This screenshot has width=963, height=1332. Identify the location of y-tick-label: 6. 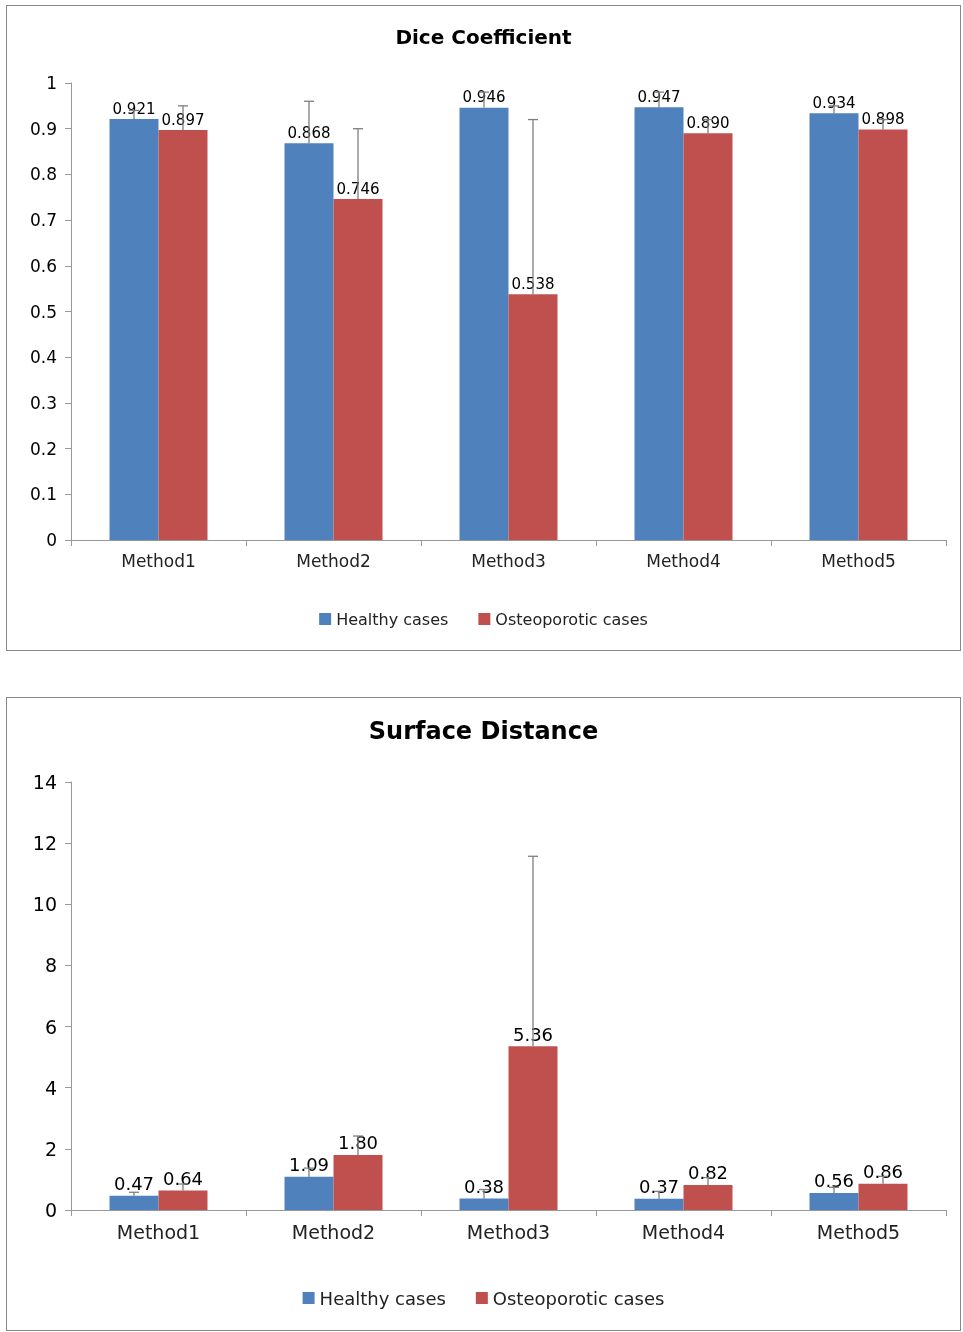
(50, 1026).